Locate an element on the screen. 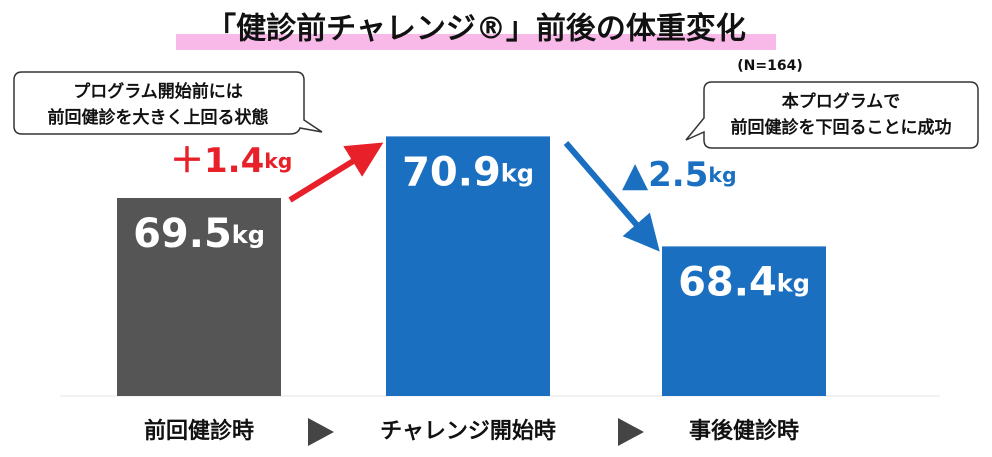 Image resolution: width=992 pixels, height=457 pixels. change-label: ▲2.5kg is located at coordinates (679, 175).